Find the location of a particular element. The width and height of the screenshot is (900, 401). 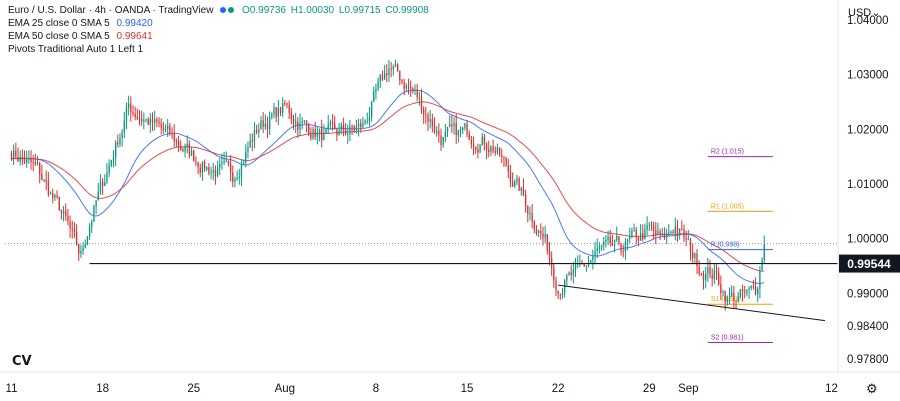

currency-selector: USD⌄ is located at coordinates (864, 12).